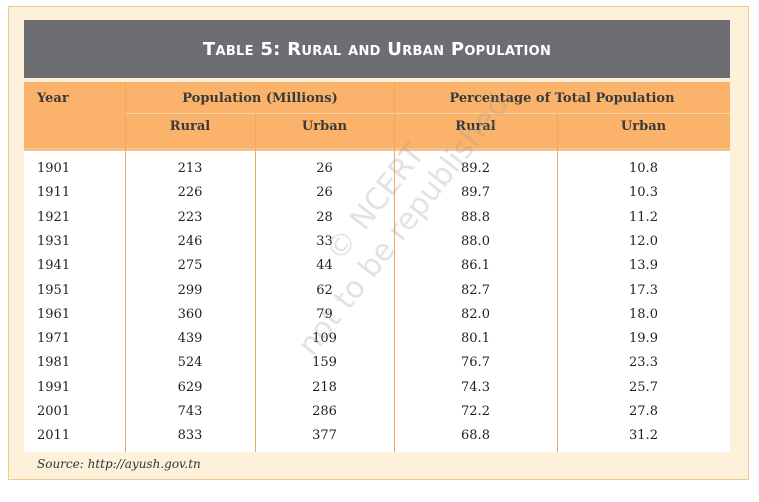 This screenshot has width=759, height=502. I want to click on cell-pop-rural: 275, so click(190, 266).